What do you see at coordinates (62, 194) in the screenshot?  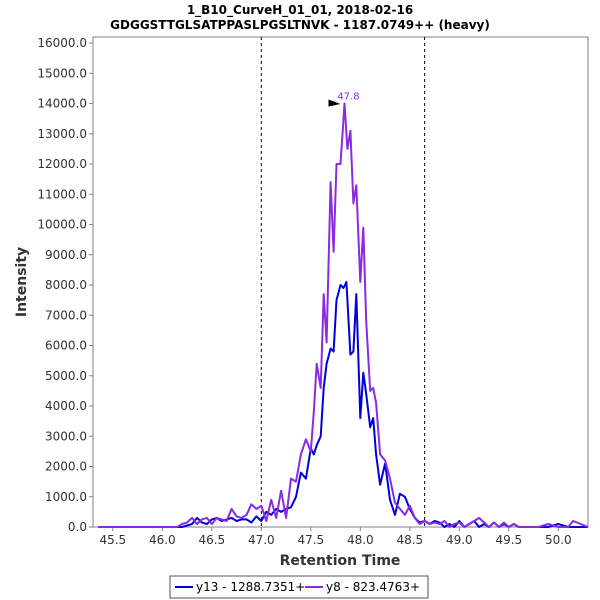 I see `y-tick-label: 11000.0` at bounding box center [62, 194].